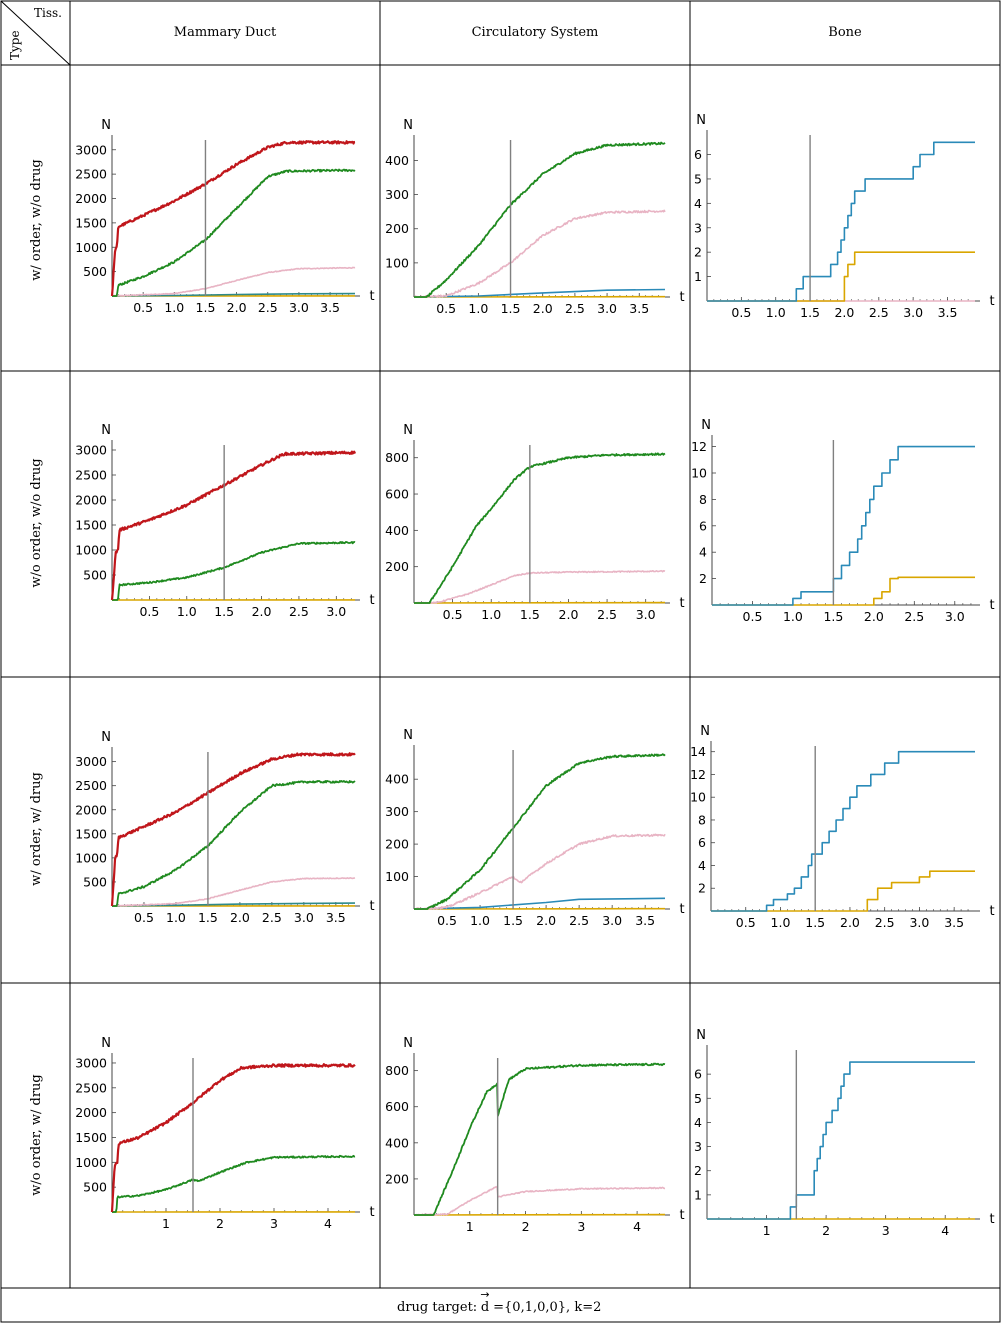  What do you see at coordinates (844, 1133) in the screenshot?
I see `chart-r4-c3: 1 2 3 4 1 2 3 4 5 6 Nt` at bounding box center [844, 1133].